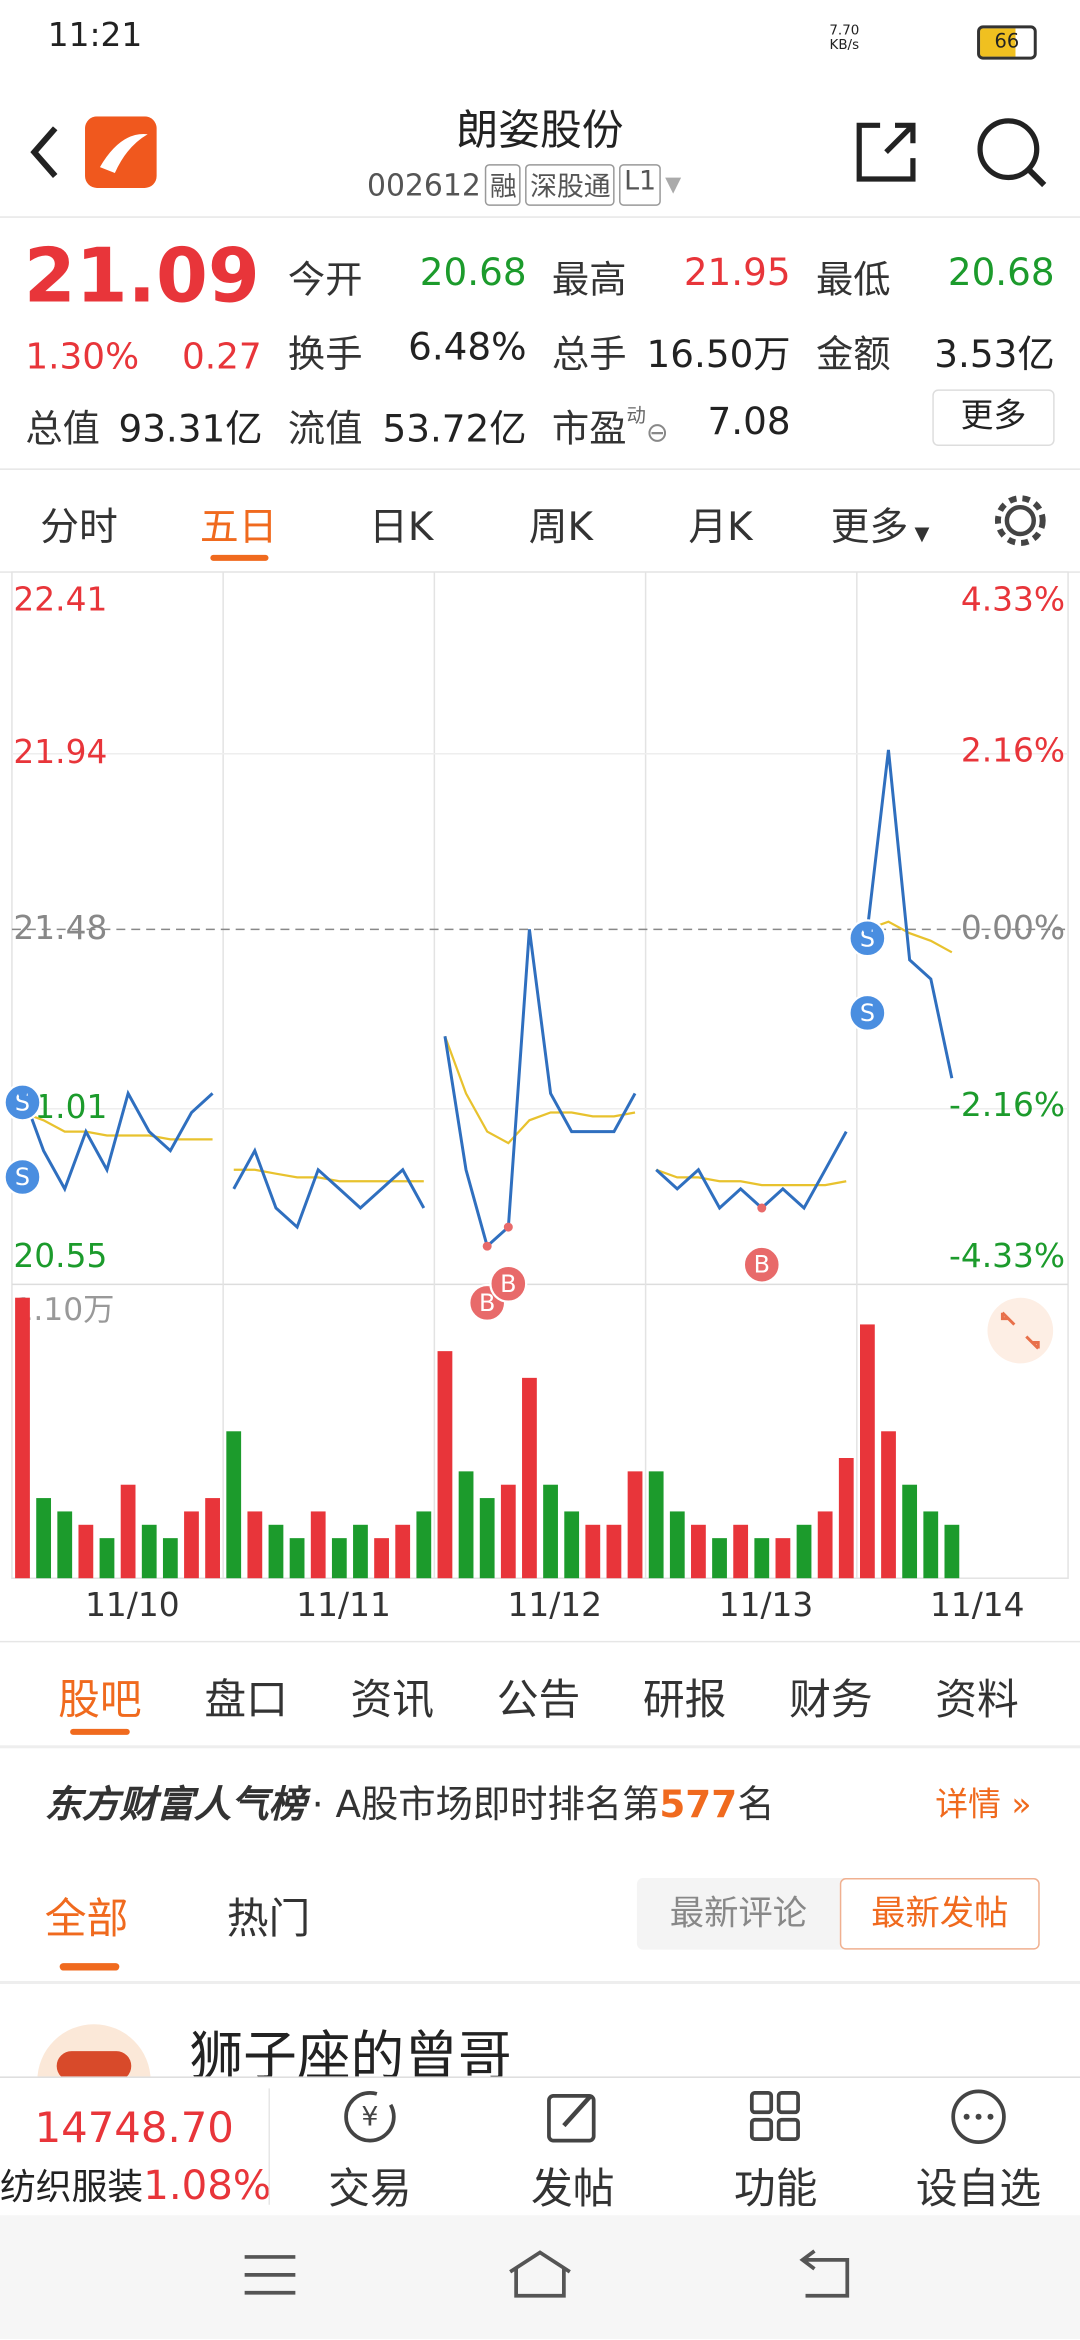 The image size is (1080, 2340). Describe the element at coordinates (824, 2273) in the screenshot. I see `back-nav-icon` at that location.